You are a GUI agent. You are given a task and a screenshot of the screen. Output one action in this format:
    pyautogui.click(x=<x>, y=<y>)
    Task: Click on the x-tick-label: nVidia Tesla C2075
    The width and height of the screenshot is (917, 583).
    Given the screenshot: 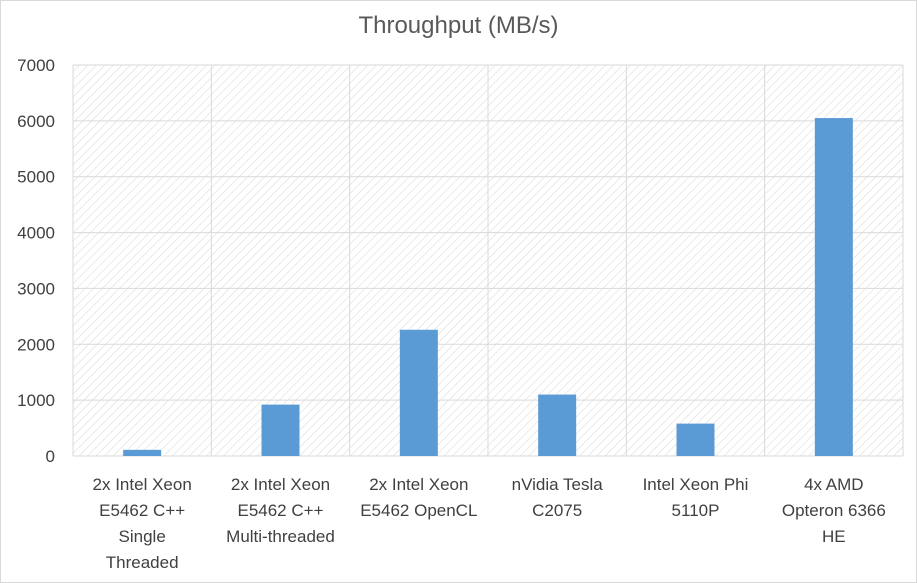 What is the action you would take?
    pyautogui.click(x=558, y=497)
    